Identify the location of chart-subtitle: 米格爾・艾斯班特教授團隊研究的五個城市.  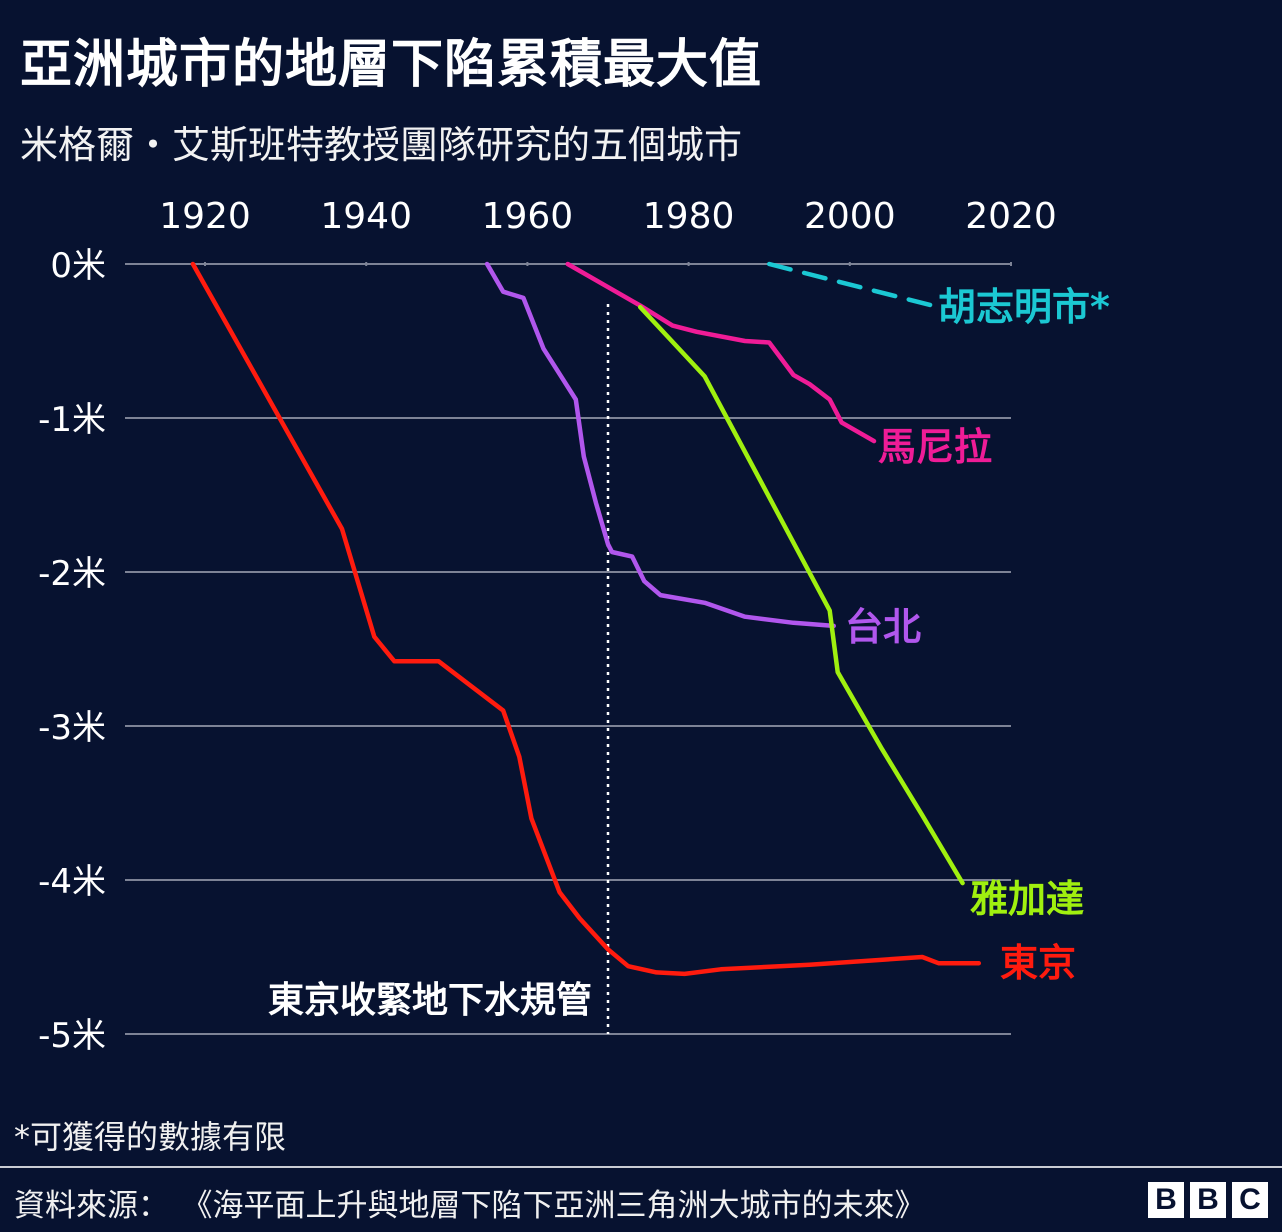
(381, 145).